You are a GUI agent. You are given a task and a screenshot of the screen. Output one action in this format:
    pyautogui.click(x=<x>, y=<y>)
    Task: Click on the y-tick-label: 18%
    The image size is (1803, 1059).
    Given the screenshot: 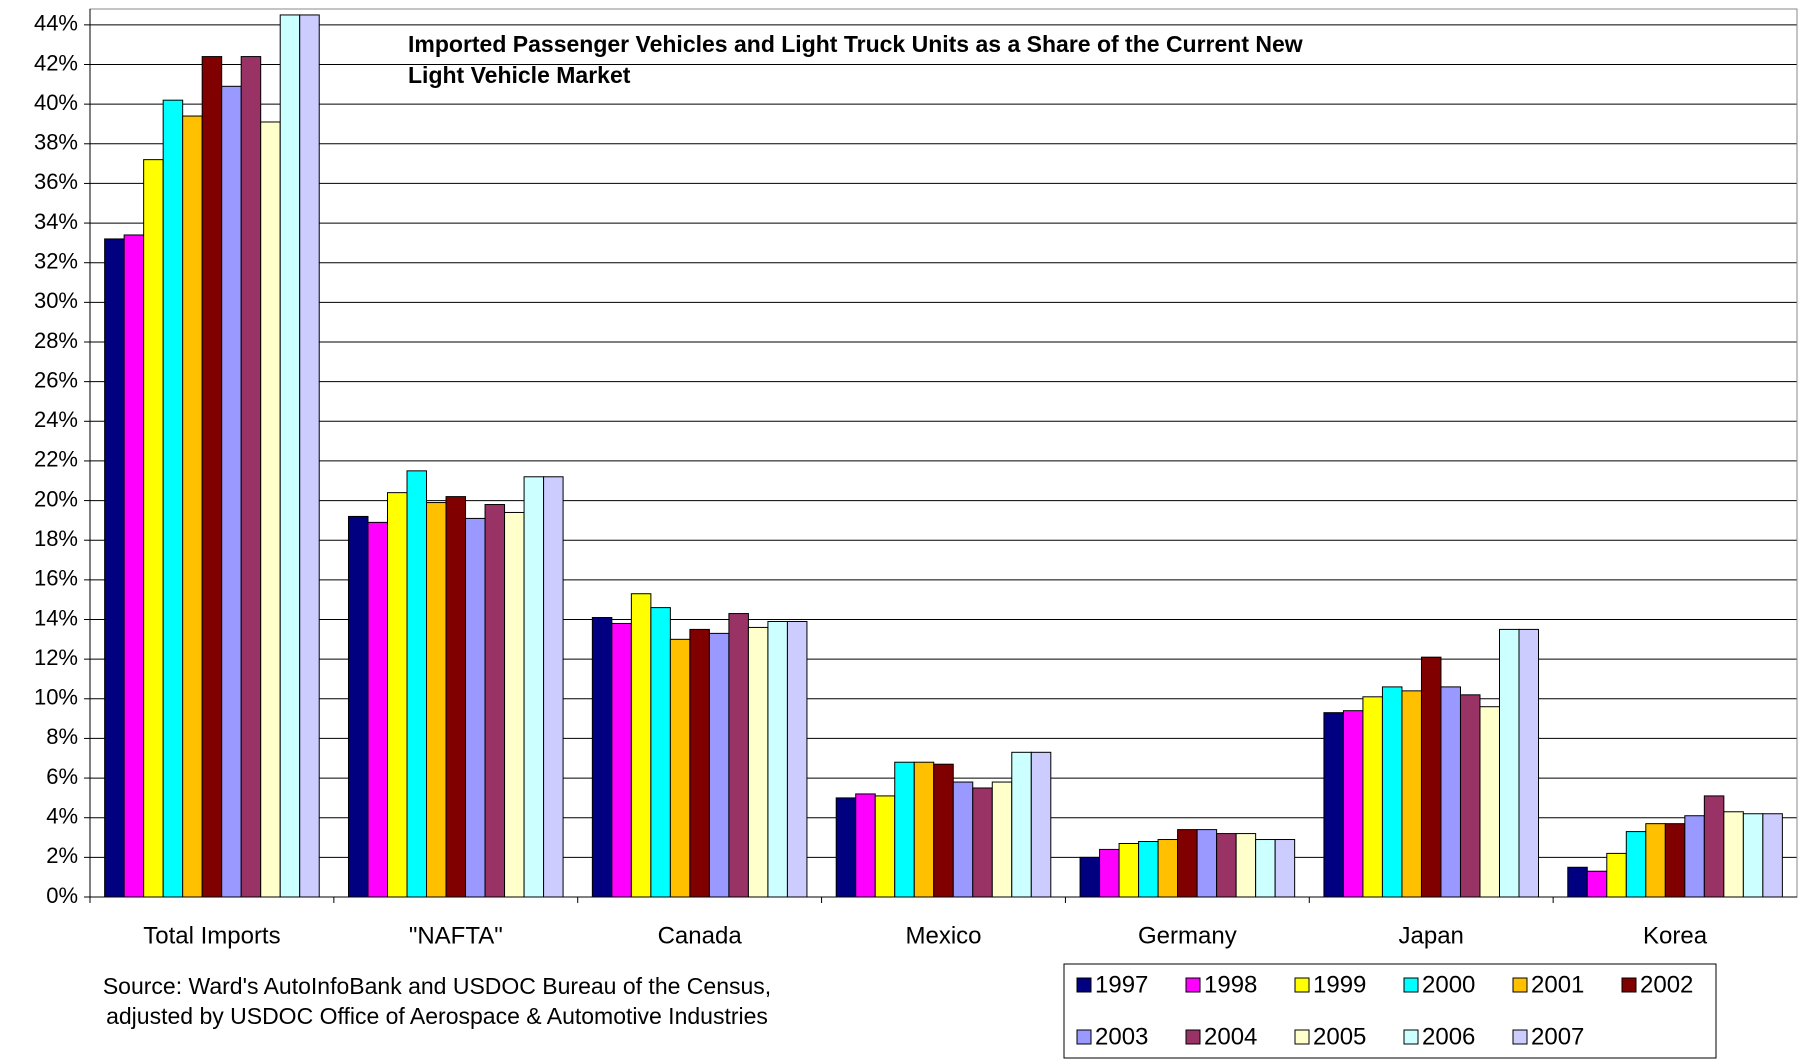 What is the action you would take?
    pyautogui.click(x=56, y=538)
    